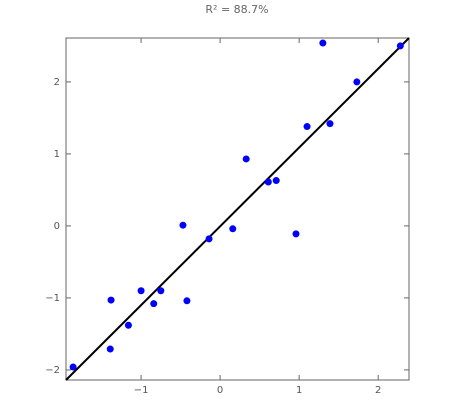 This screenshot has height=404, width=475. What do you see at coordinates (52, 298) in the screenshot?
I see `y-tick-label: −1` at bounding box center [52, 298].